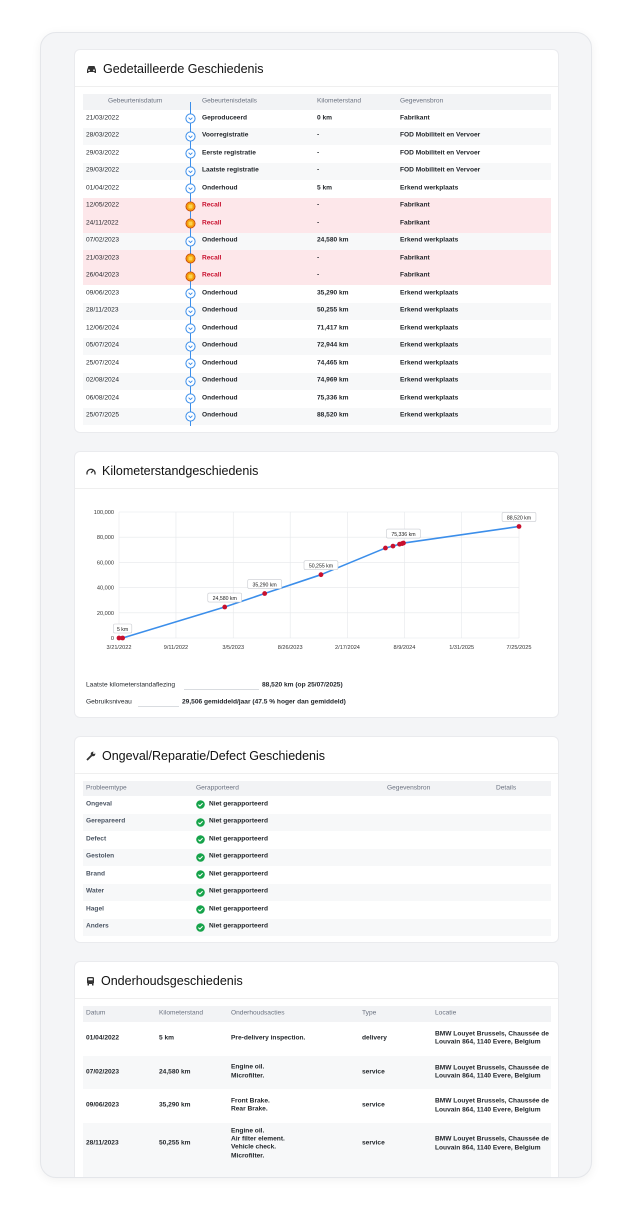 The width and height of the screenshot is (632, 1226). I want to click on x-tick-label: 1/31/2025, so click(461, 648).